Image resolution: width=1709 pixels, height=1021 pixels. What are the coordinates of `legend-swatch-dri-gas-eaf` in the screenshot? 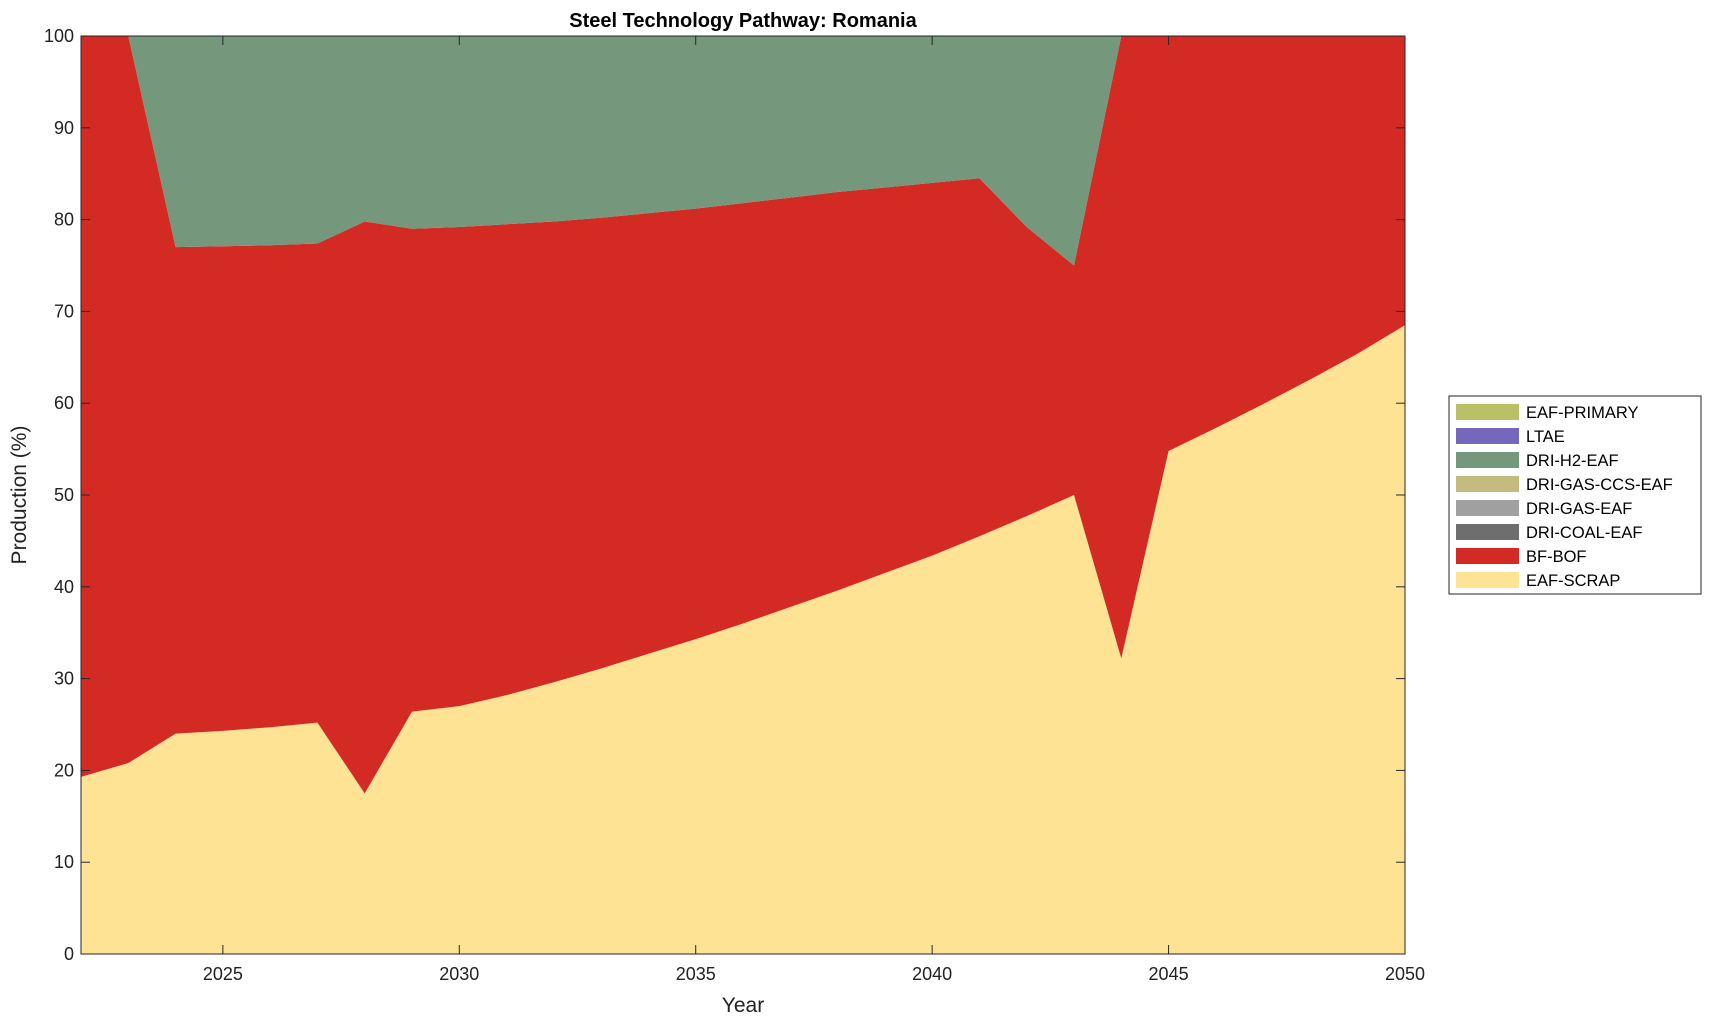 It's located at (1487, 508).